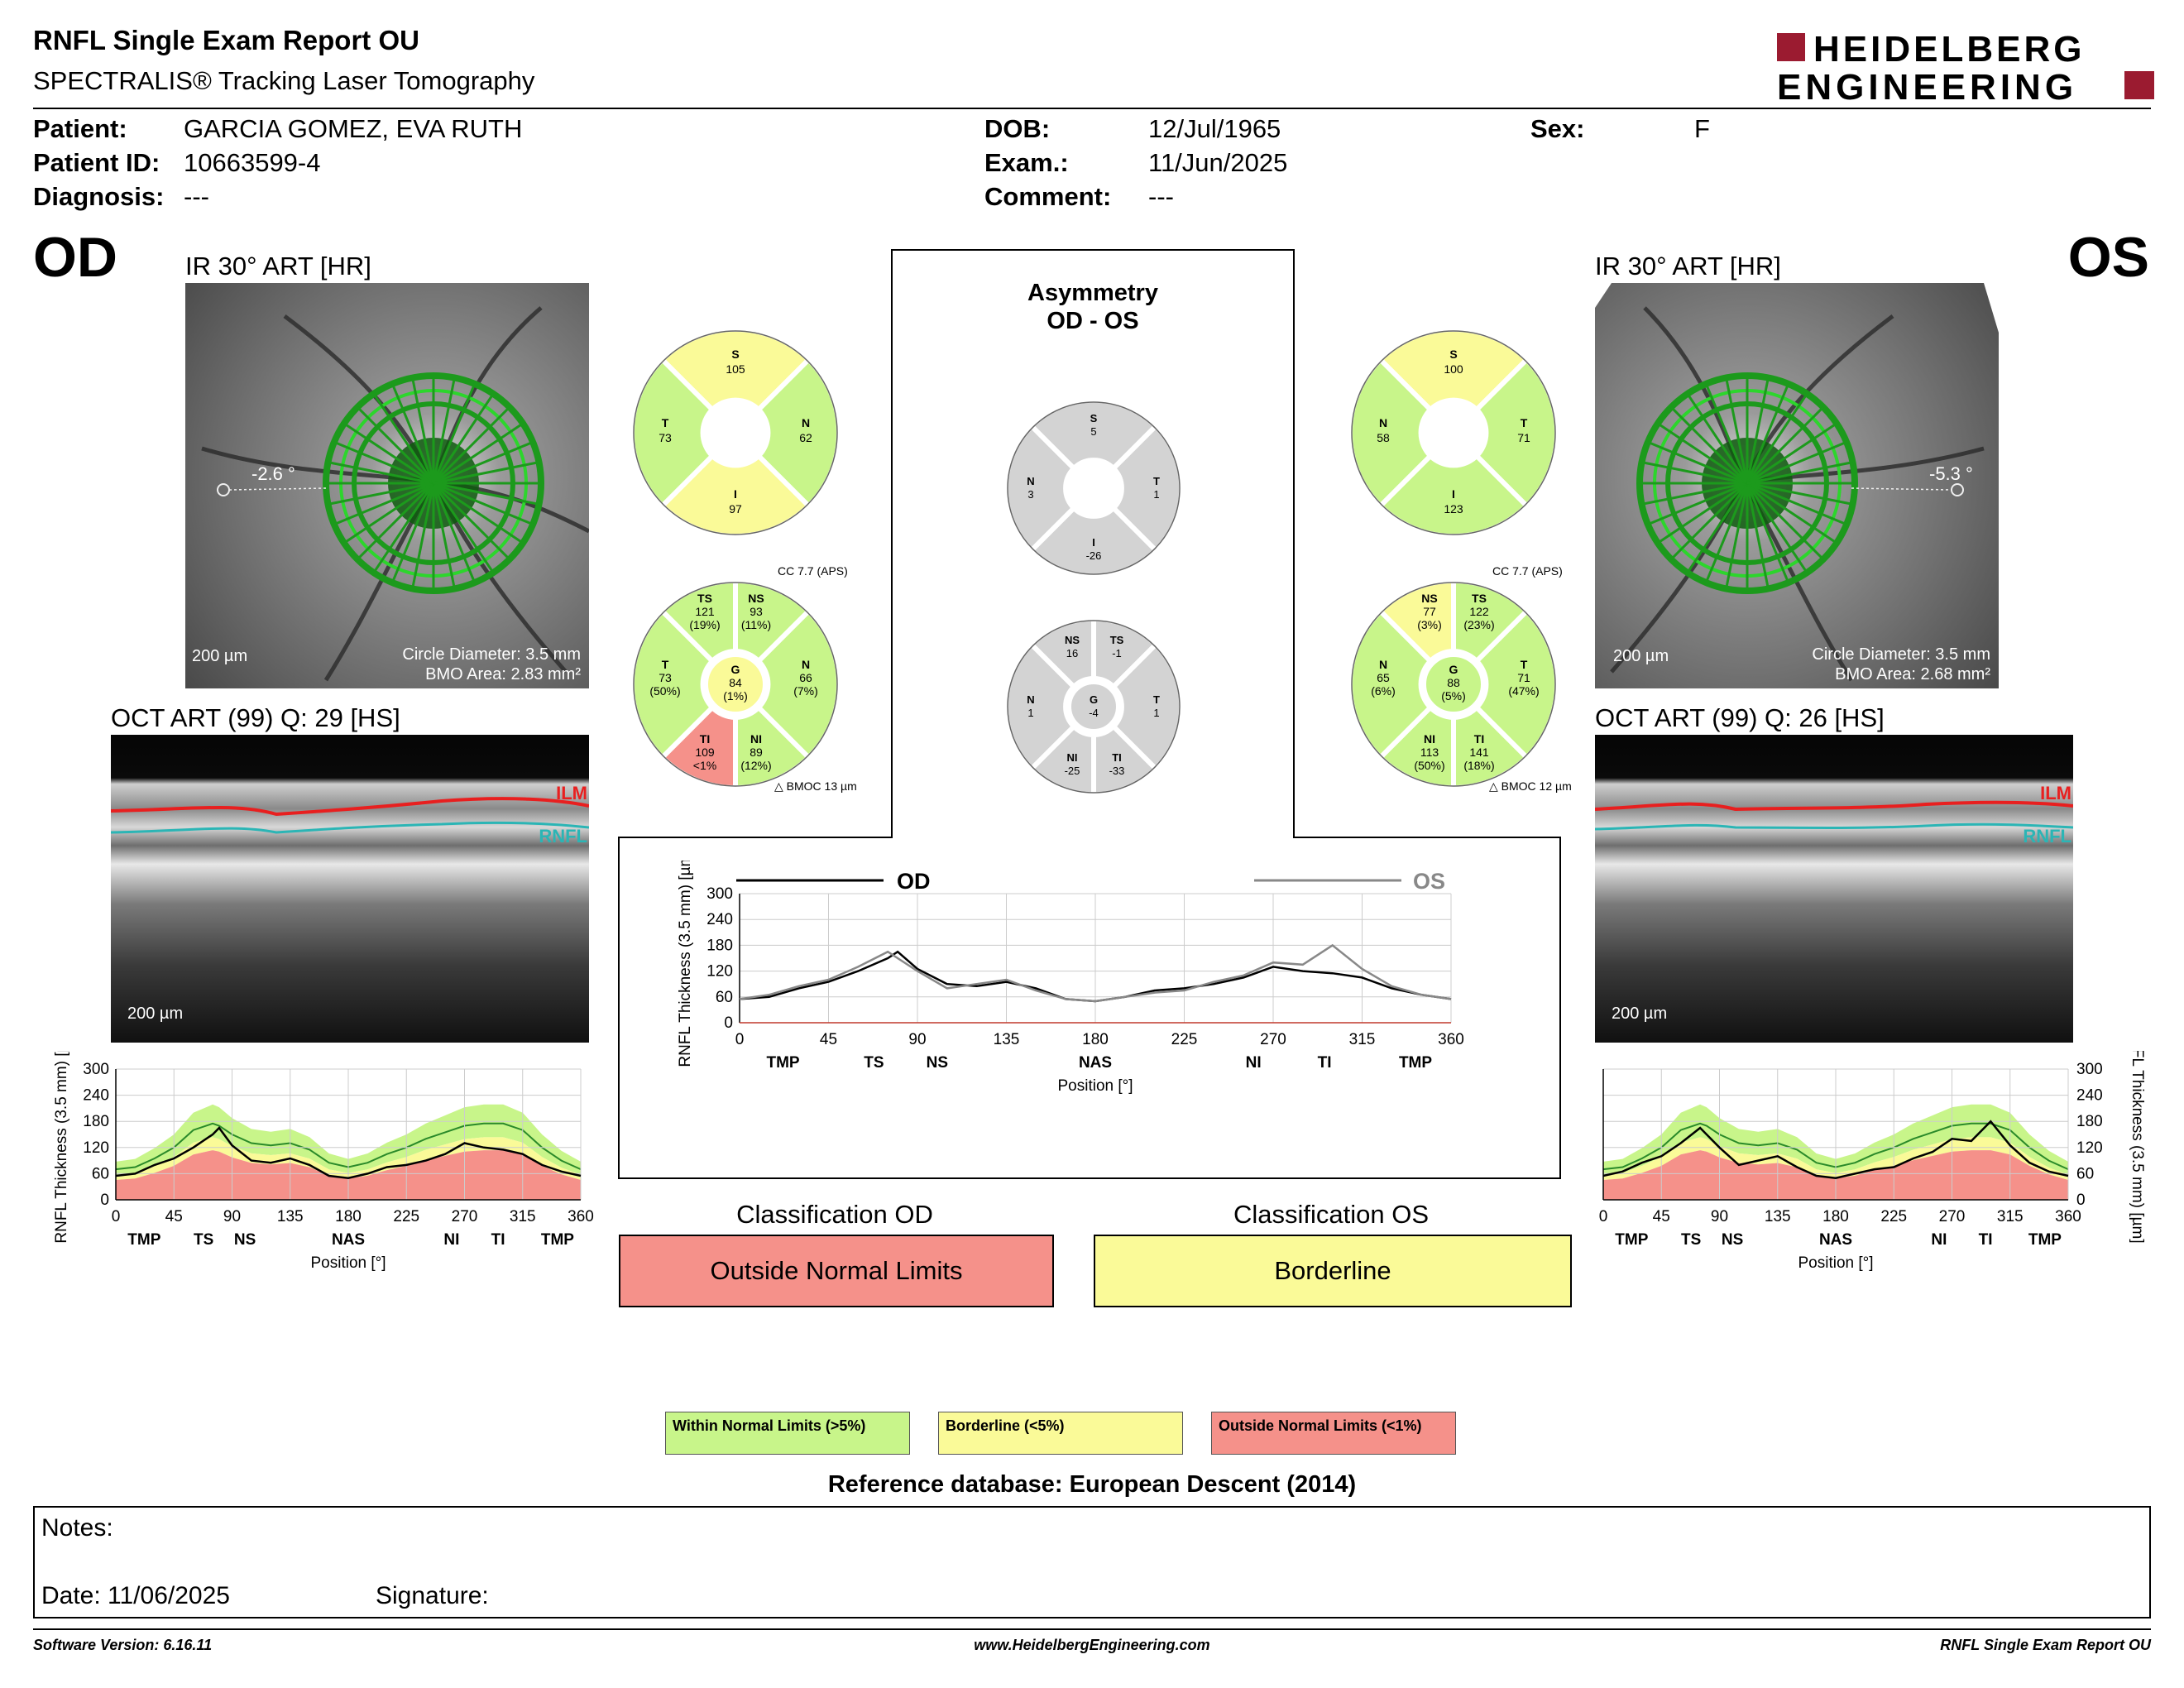 Image resolution: width=2184 pixels, height=1688 pixels. Describe the element at coordinates (1453, 432) in the screenshot. I see `os-quadrant-chart: S 100 N 58 T 71 I 123` at that location.